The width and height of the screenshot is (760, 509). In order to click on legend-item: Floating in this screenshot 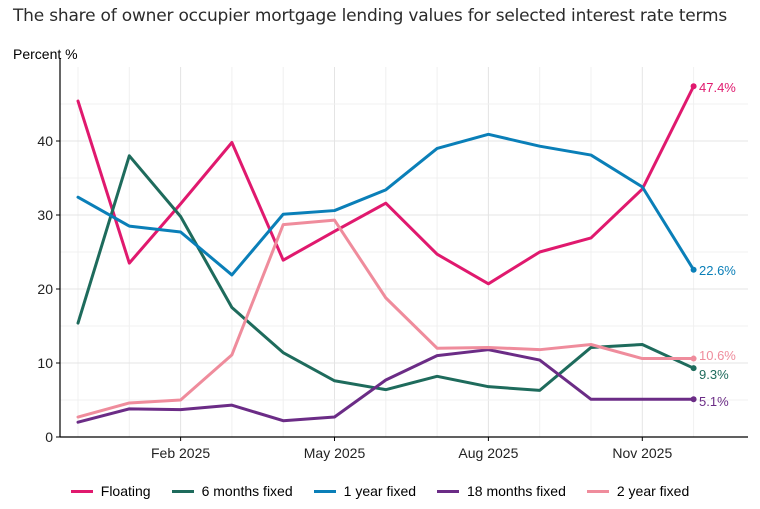, I will do `click(110, 491)`.